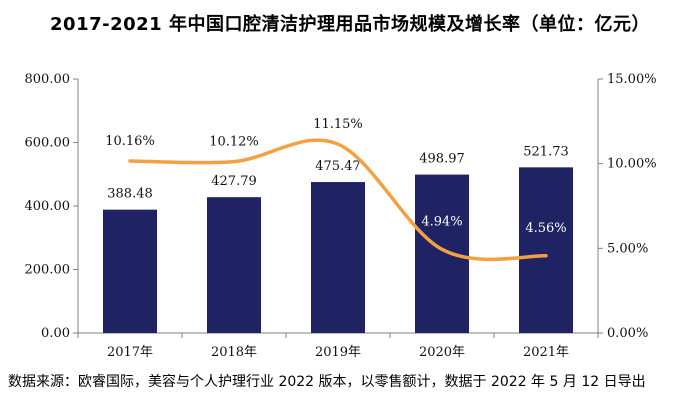 The height and width of the screenshot is (420, 700). I want to click on x-category-label: 2021年, so click(546, 352).